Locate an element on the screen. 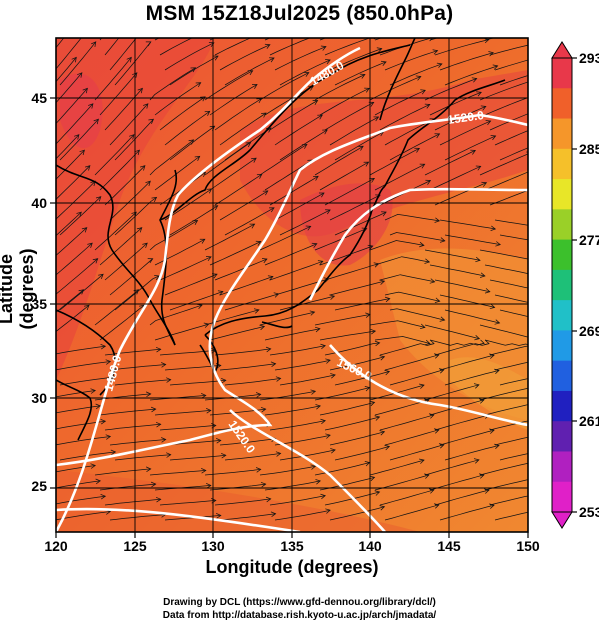  colorbar-tick-label: 253 is located at coordinates (589, 512).